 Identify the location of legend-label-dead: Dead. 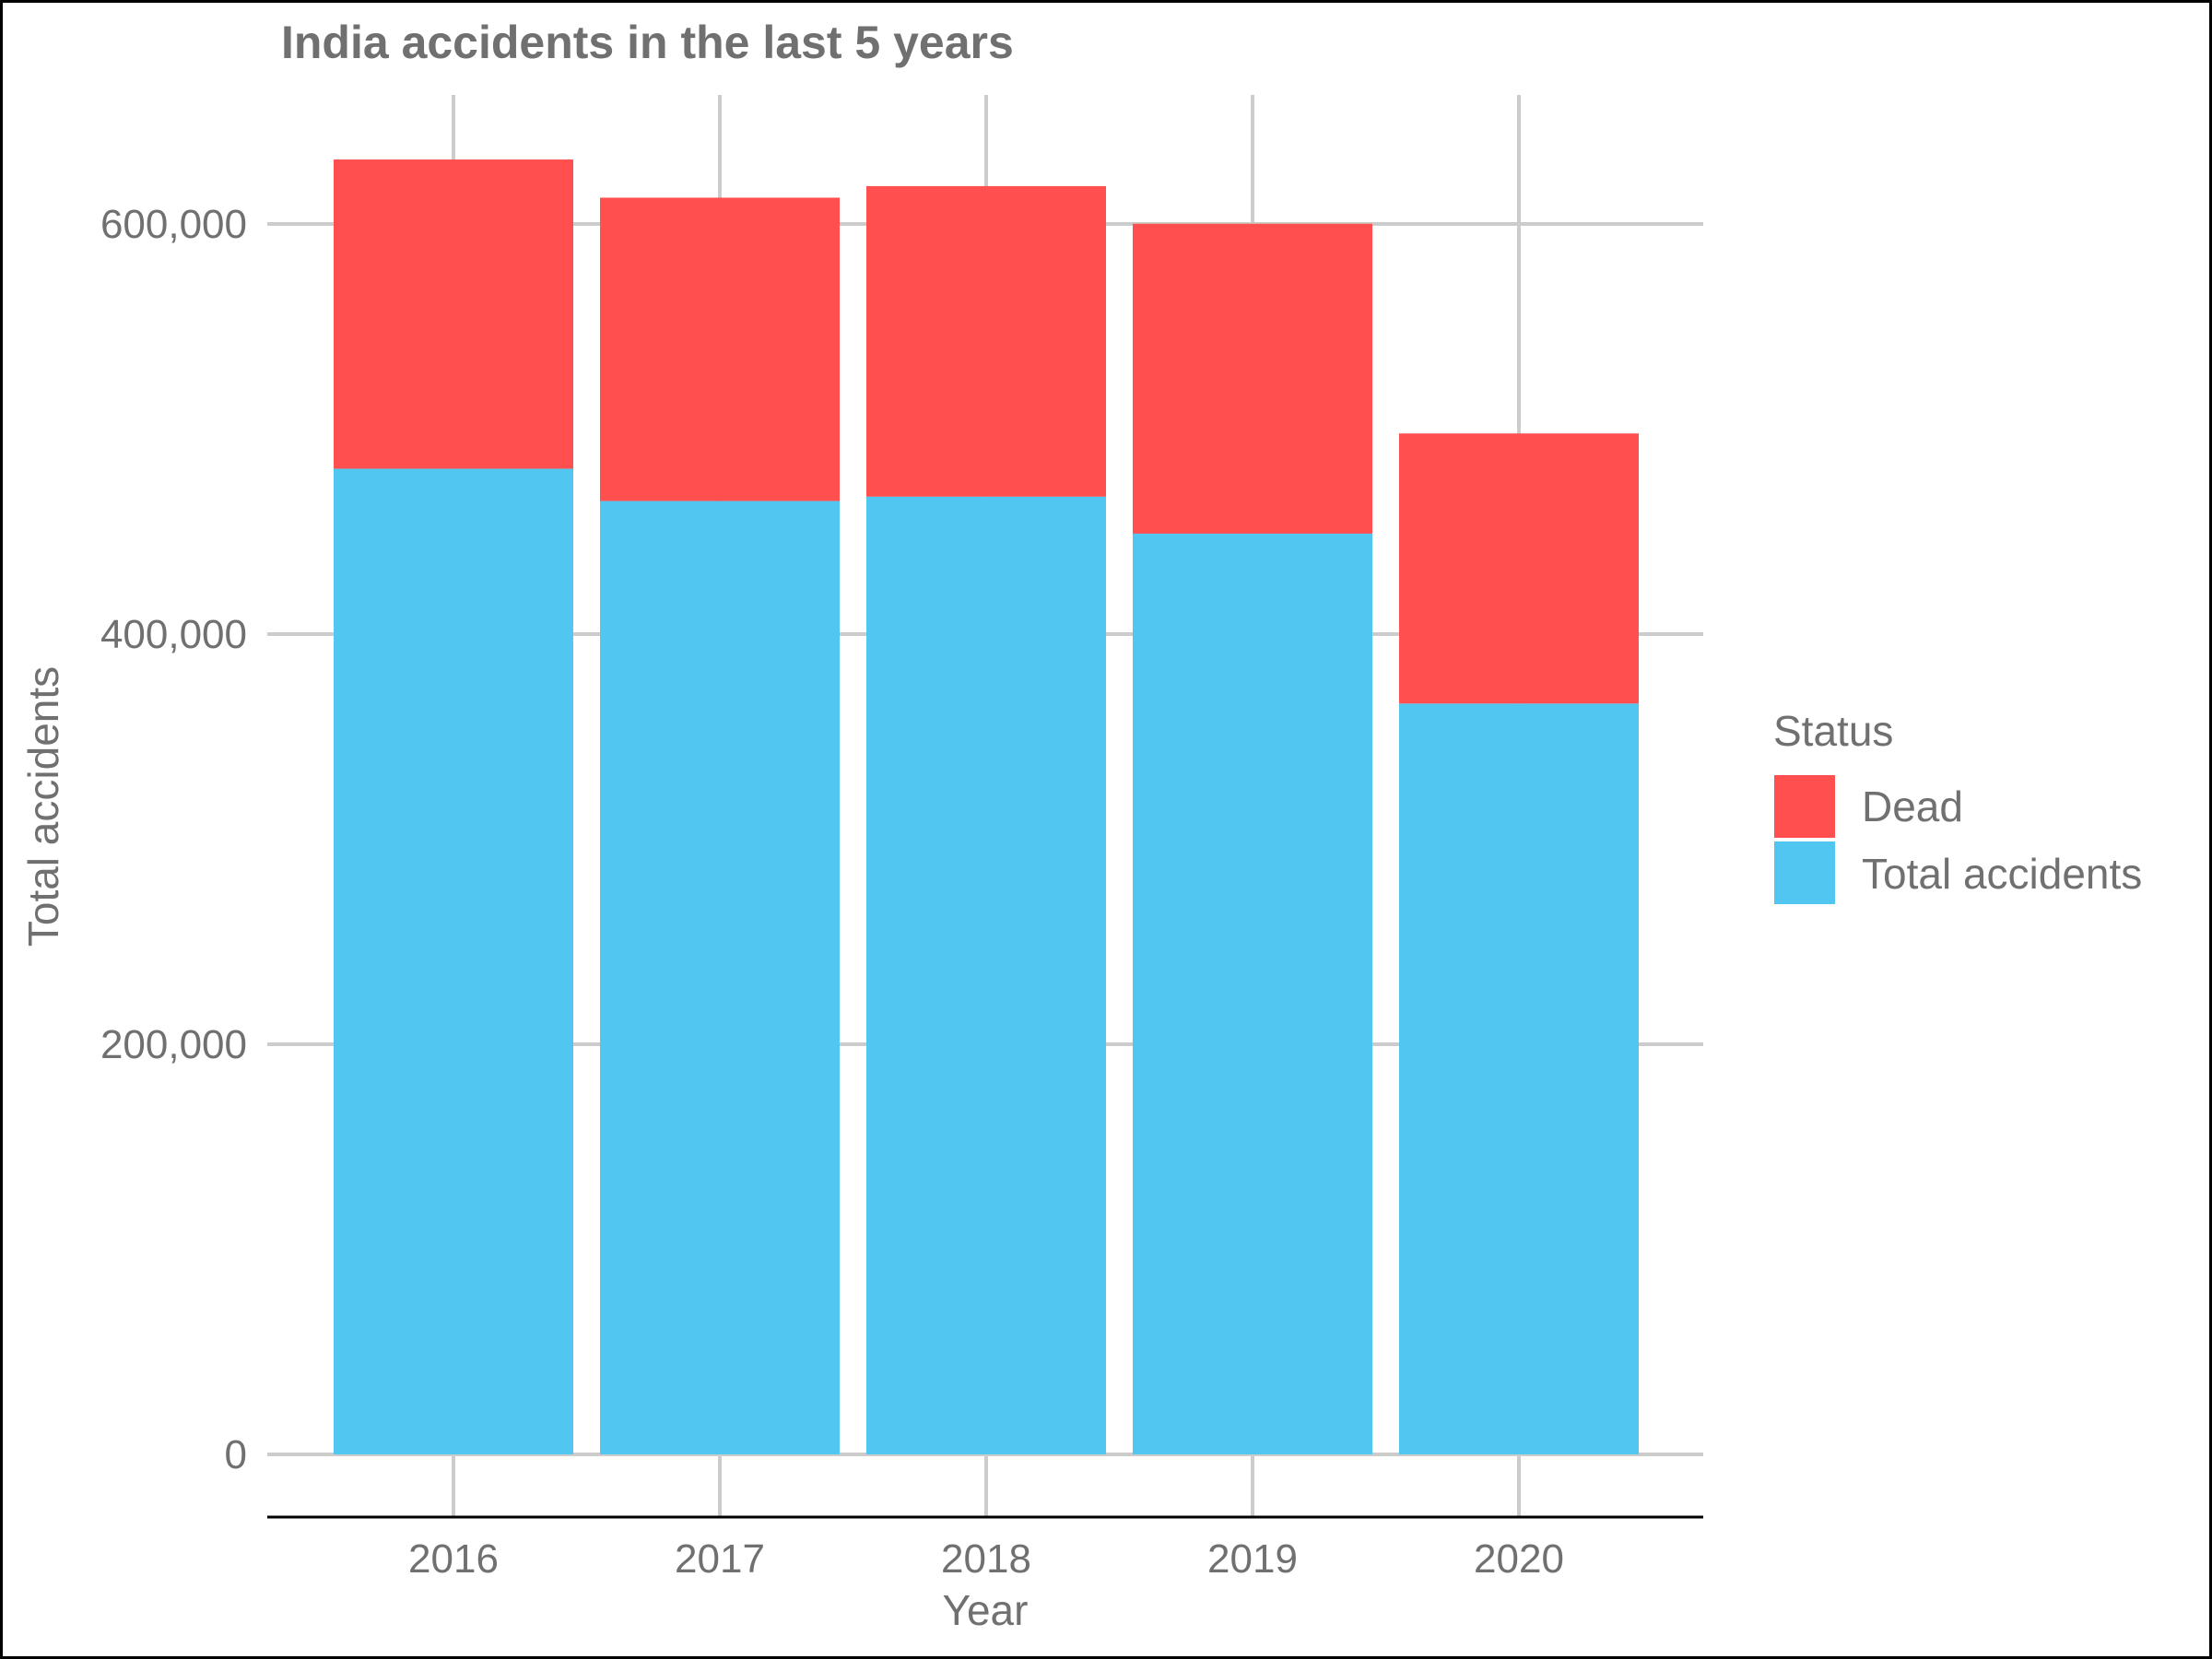
(1912, 806).